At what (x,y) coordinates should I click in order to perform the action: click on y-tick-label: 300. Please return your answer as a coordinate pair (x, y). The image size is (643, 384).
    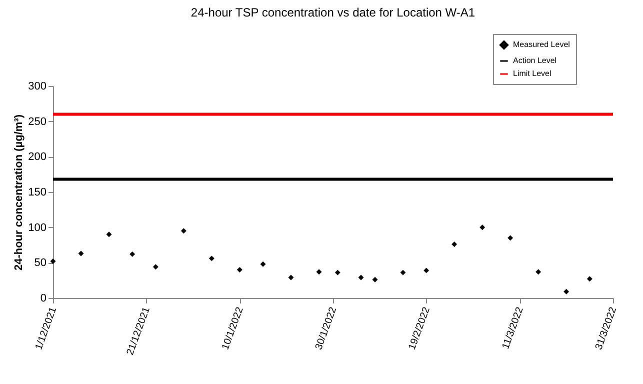
    Looking at the image, I should click on (37, 86).